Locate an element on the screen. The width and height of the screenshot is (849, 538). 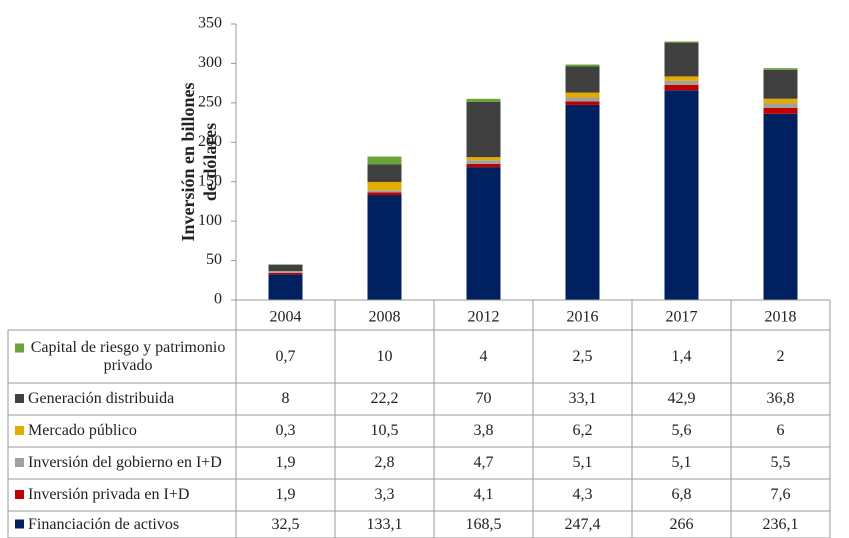
y-tick-label: 0 is located at coordinates (218, 299).